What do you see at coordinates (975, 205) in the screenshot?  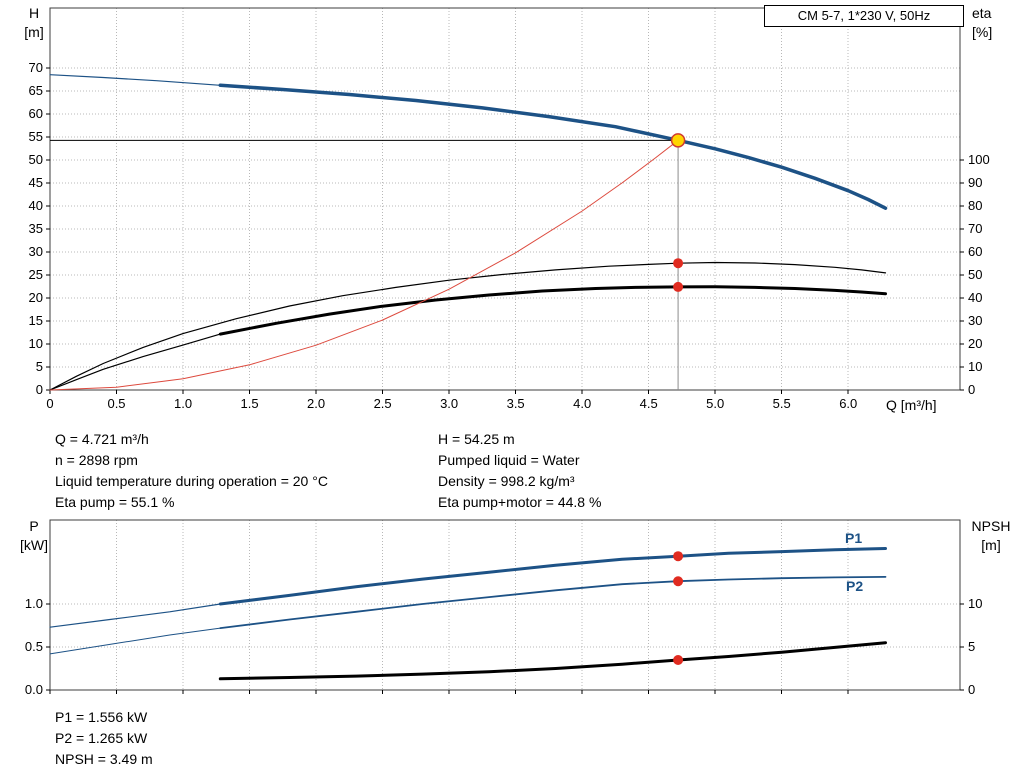 I see `y-right-tick-label: 80` at bounding box center [975, 205].